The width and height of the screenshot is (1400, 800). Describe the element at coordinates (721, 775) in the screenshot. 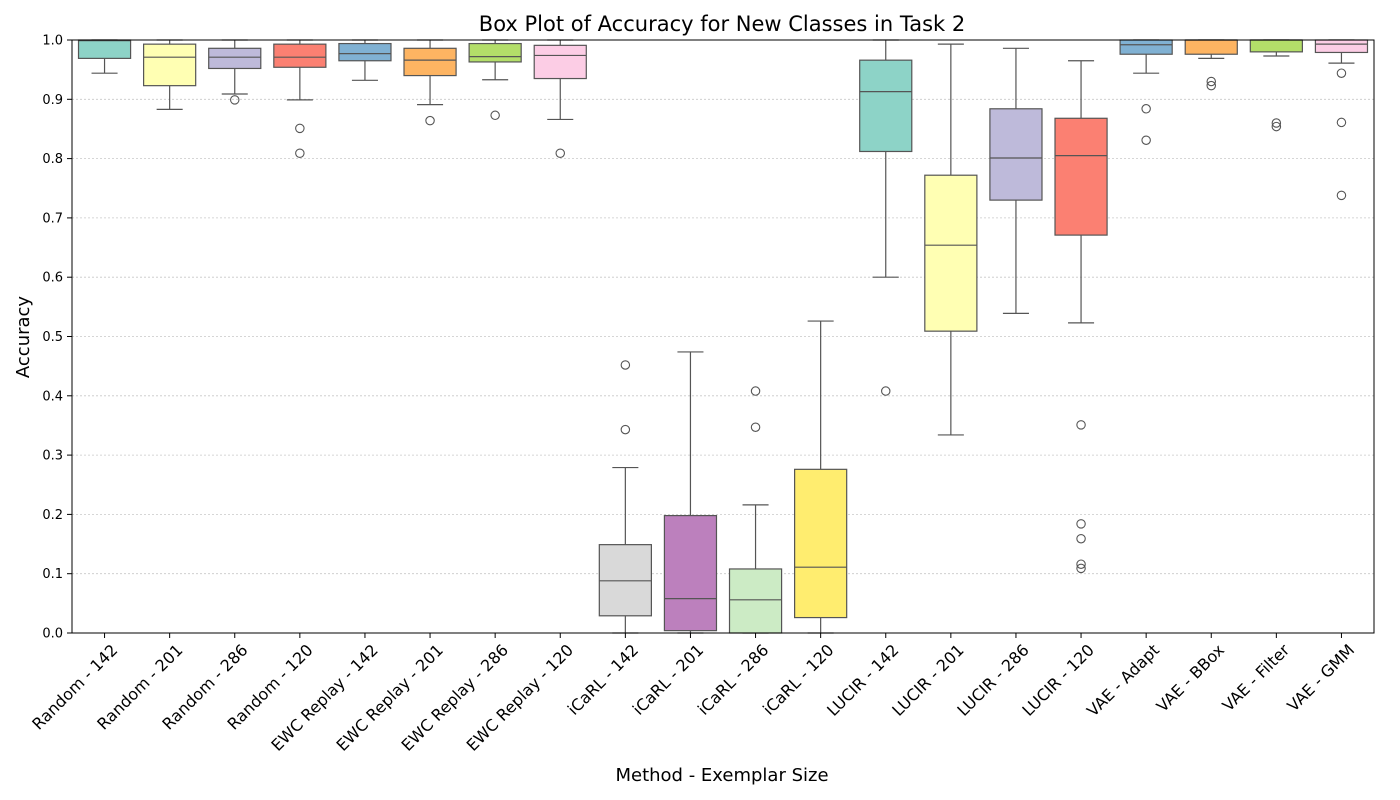

I see `x-axis-label: Method - Exemplar Size` at that location.